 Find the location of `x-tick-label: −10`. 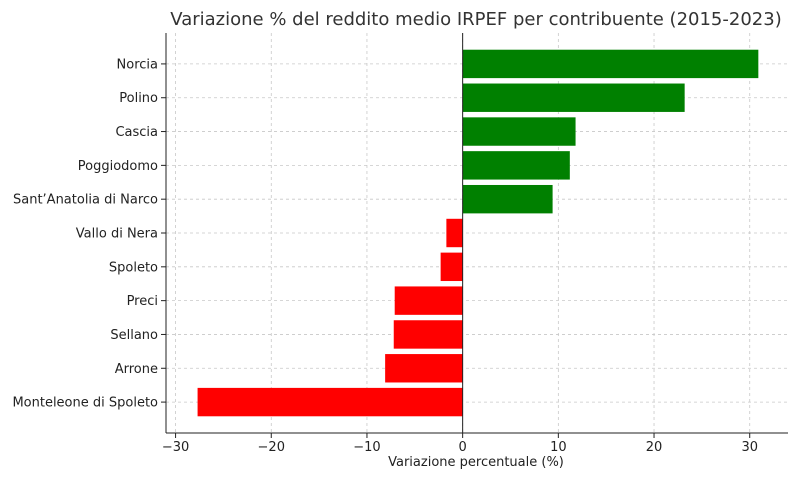

x-tick-label: −10 is located at coordinates (366, 447).